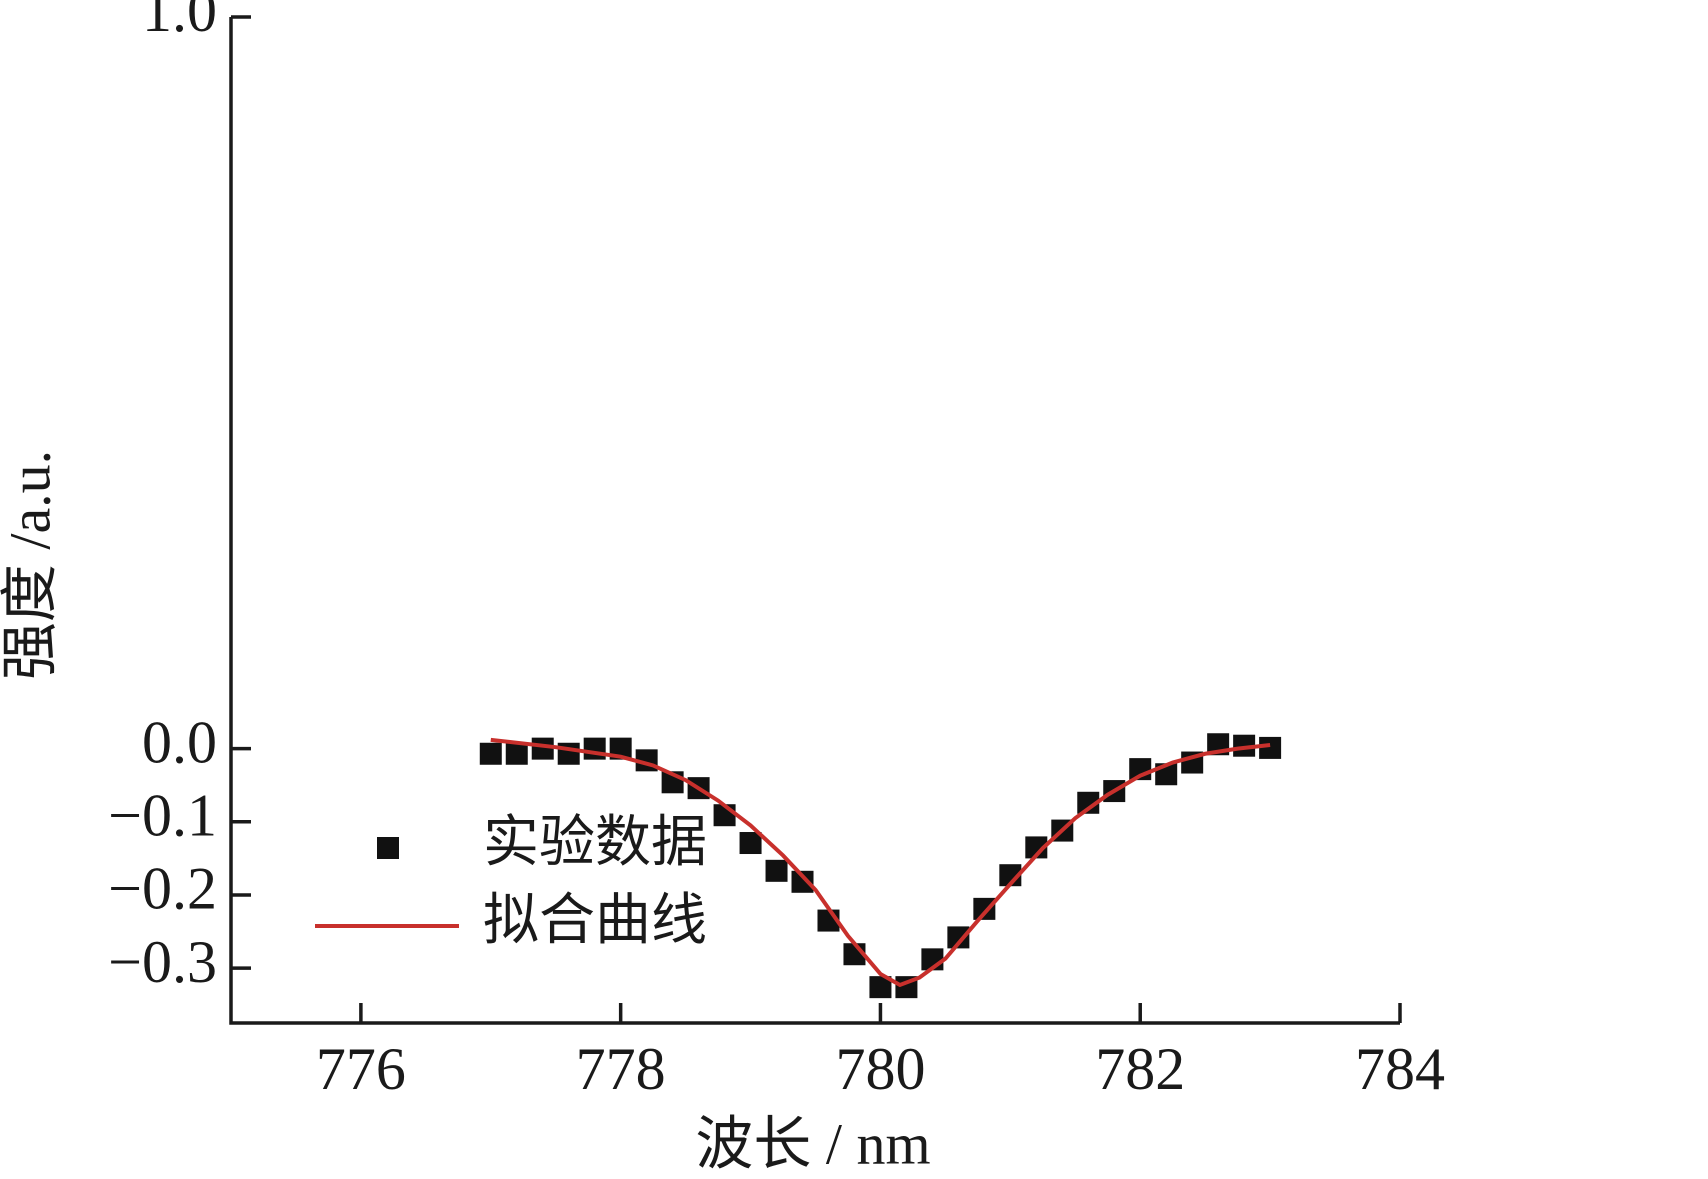  I want to click on x-tick-label: 780, so click(880, 1069).